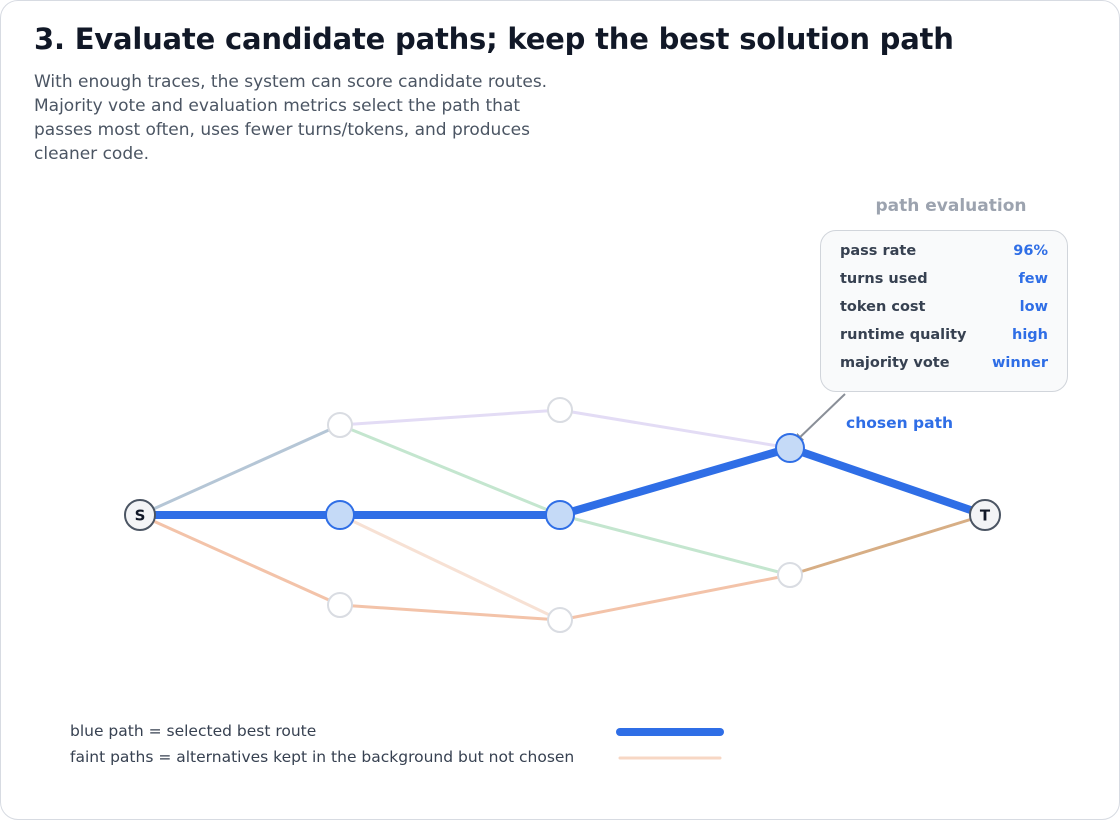 The width and height of the screenshot is (1120, 820). Describe the element at coordinates (560, 620) in the screenshot. I see `node-lower-middle` at that location.